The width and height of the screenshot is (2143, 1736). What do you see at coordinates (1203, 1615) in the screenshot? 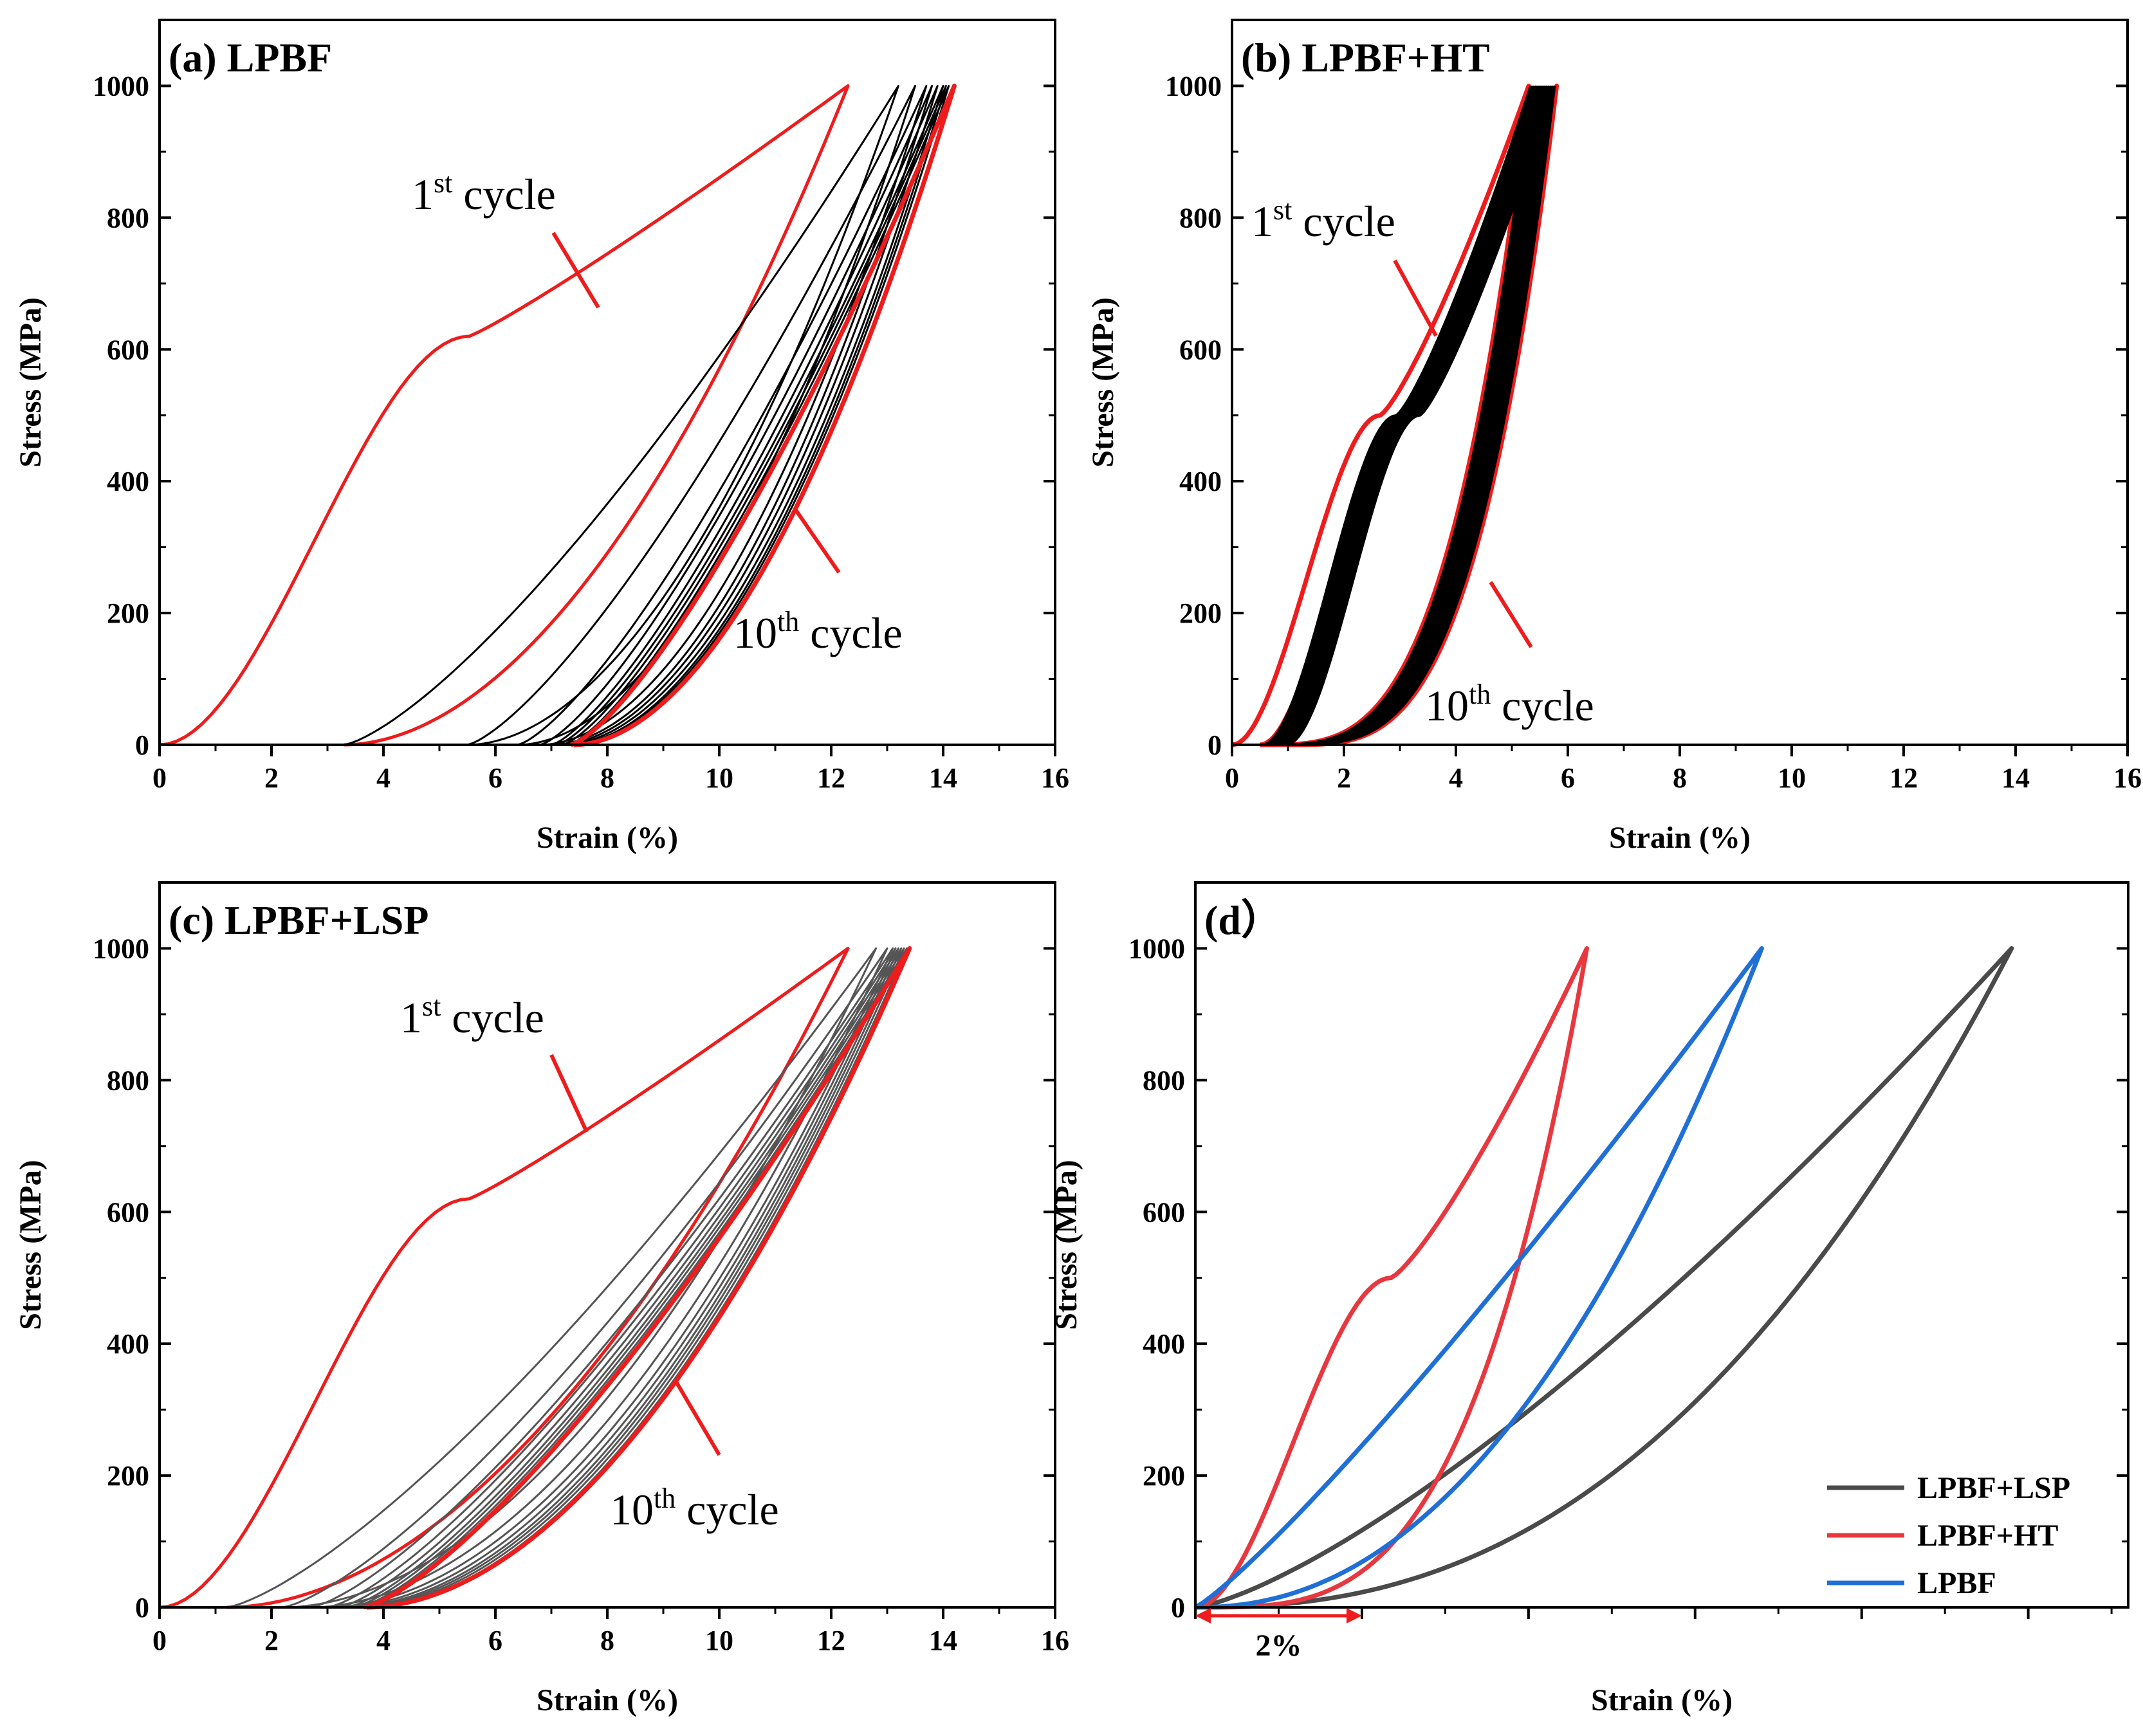
I see `scale-bar-arrow-left` at bounding box center [1203, 1615].